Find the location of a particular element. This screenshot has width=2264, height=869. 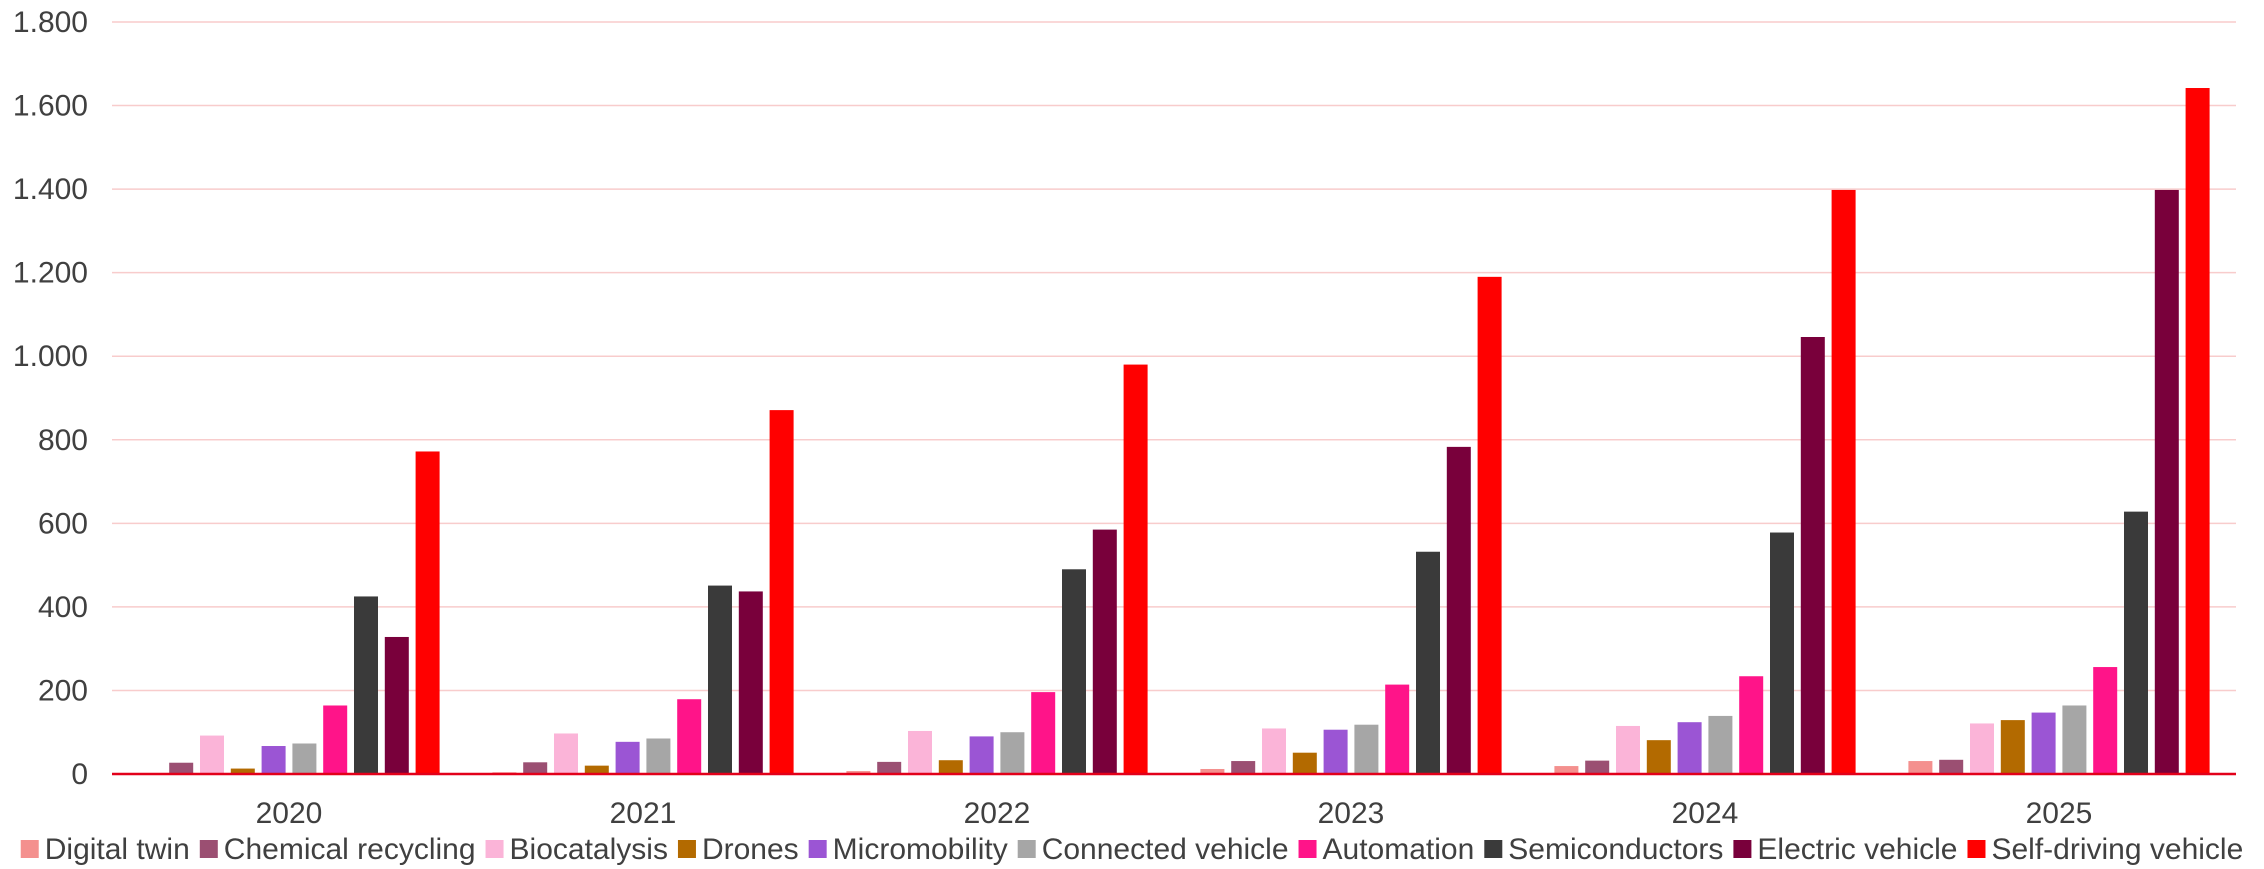

bar-automation-2024 is located at coordinates (1751, 725).